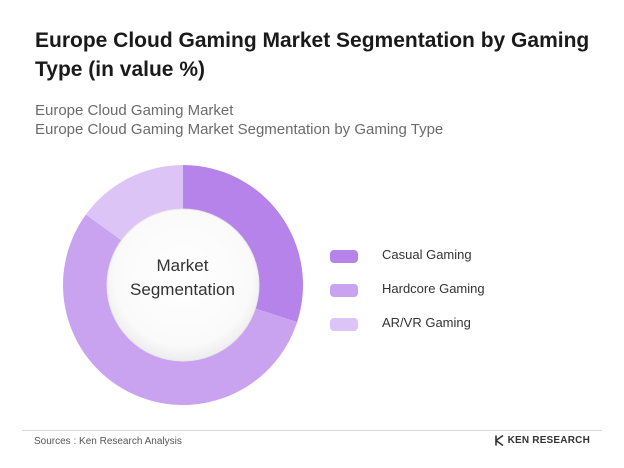  Describe the element at coordinates (344, 256) in the screenshot. I see `legend-swatch-casual` at that location.